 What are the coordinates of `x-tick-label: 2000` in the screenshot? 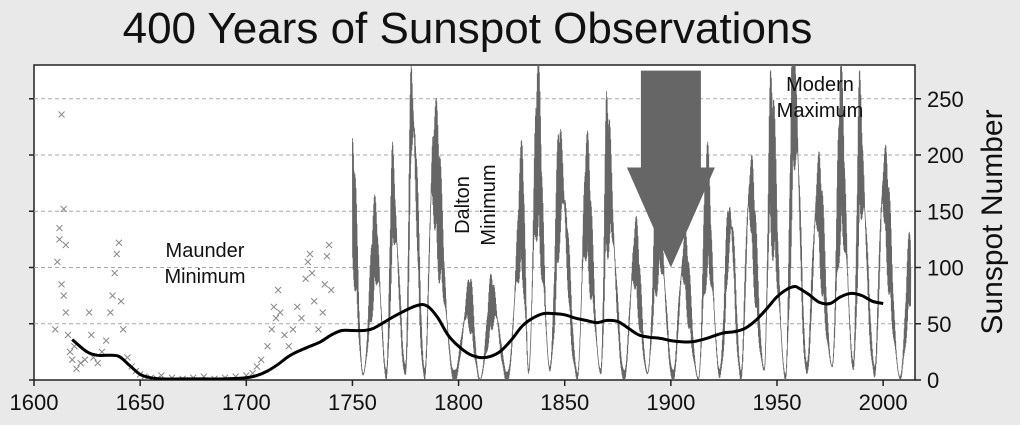 It's located at (883, 402).